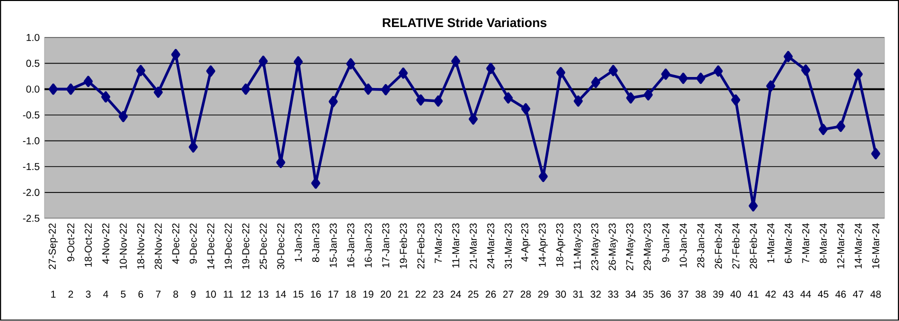 The image size is (899, 321). Describe the element at coordinates (455, 294) in the screenshot. I see `text: 24` at that location.